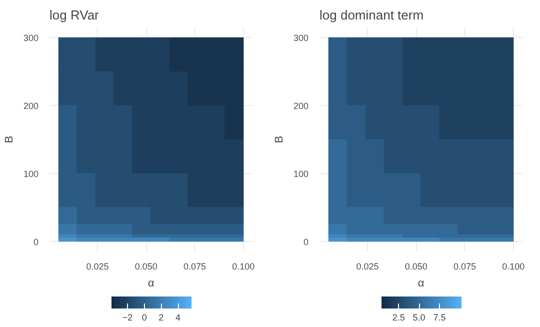 Image resolution: width=540 pixels, height=327 pixels. I want to click on color-bar-label: 7.5, so click(439, 317).